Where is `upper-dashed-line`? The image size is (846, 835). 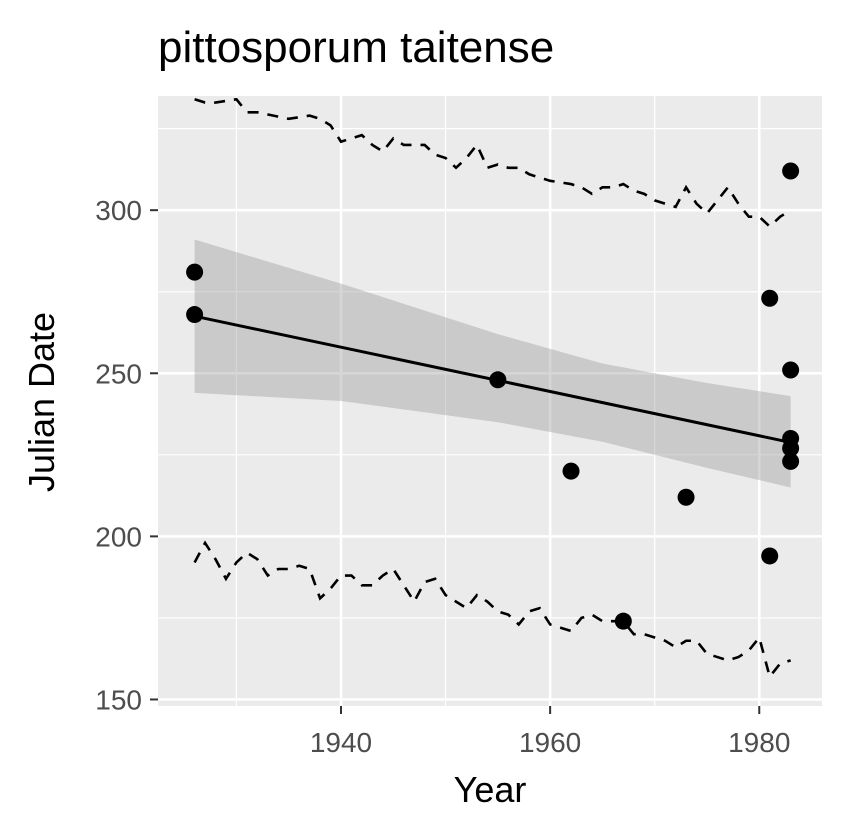
upper-dashed-line is located at coordinates (493, 163).